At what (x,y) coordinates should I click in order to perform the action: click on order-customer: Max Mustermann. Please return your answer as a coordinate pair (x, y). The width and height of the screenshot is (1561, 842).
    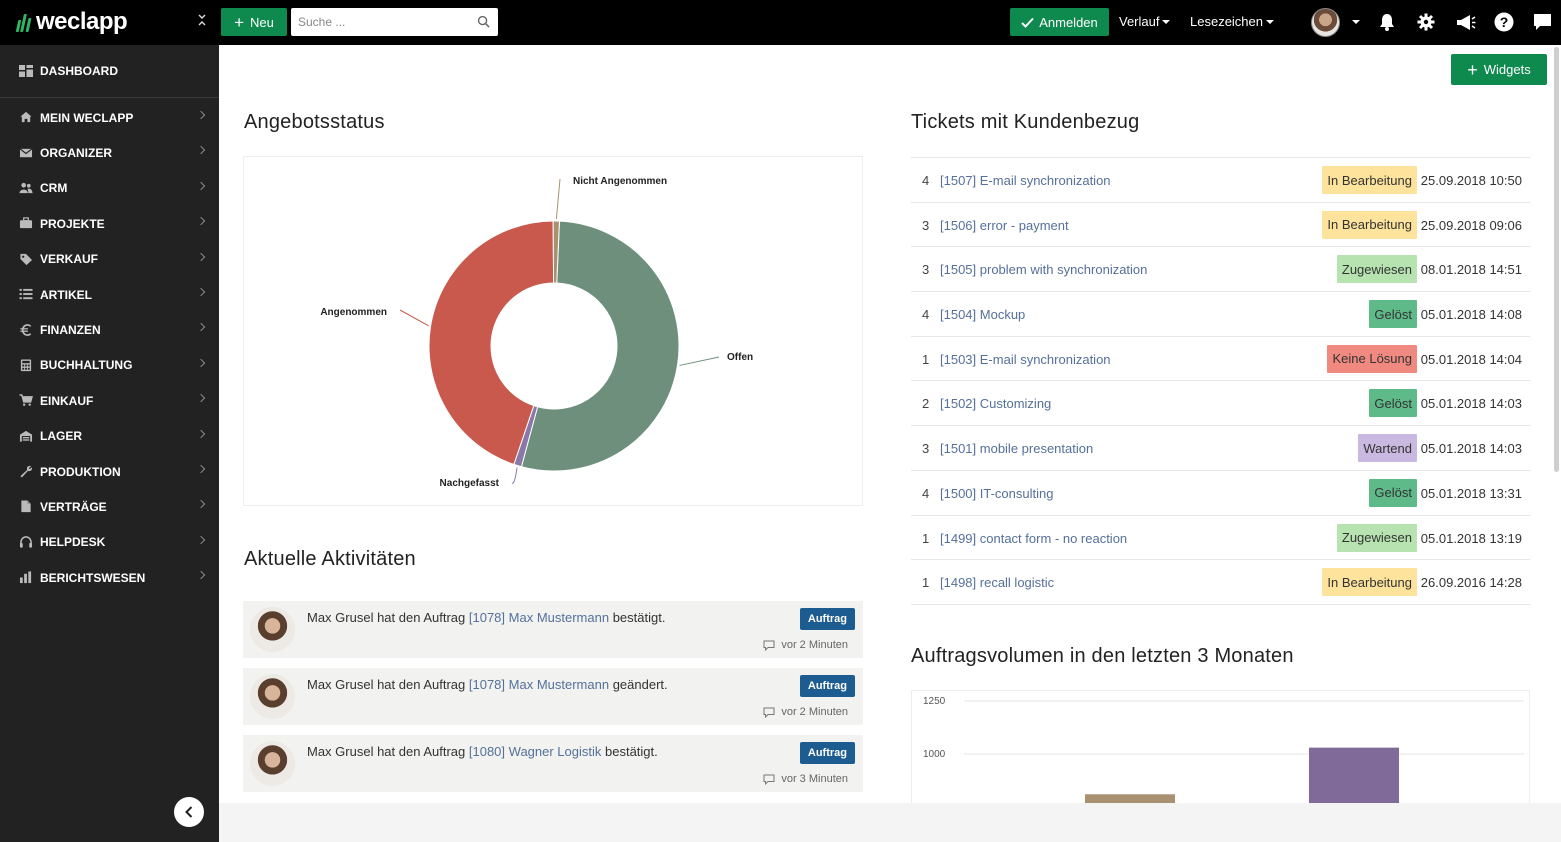
    Looking at the image, I should click on (559, 684).